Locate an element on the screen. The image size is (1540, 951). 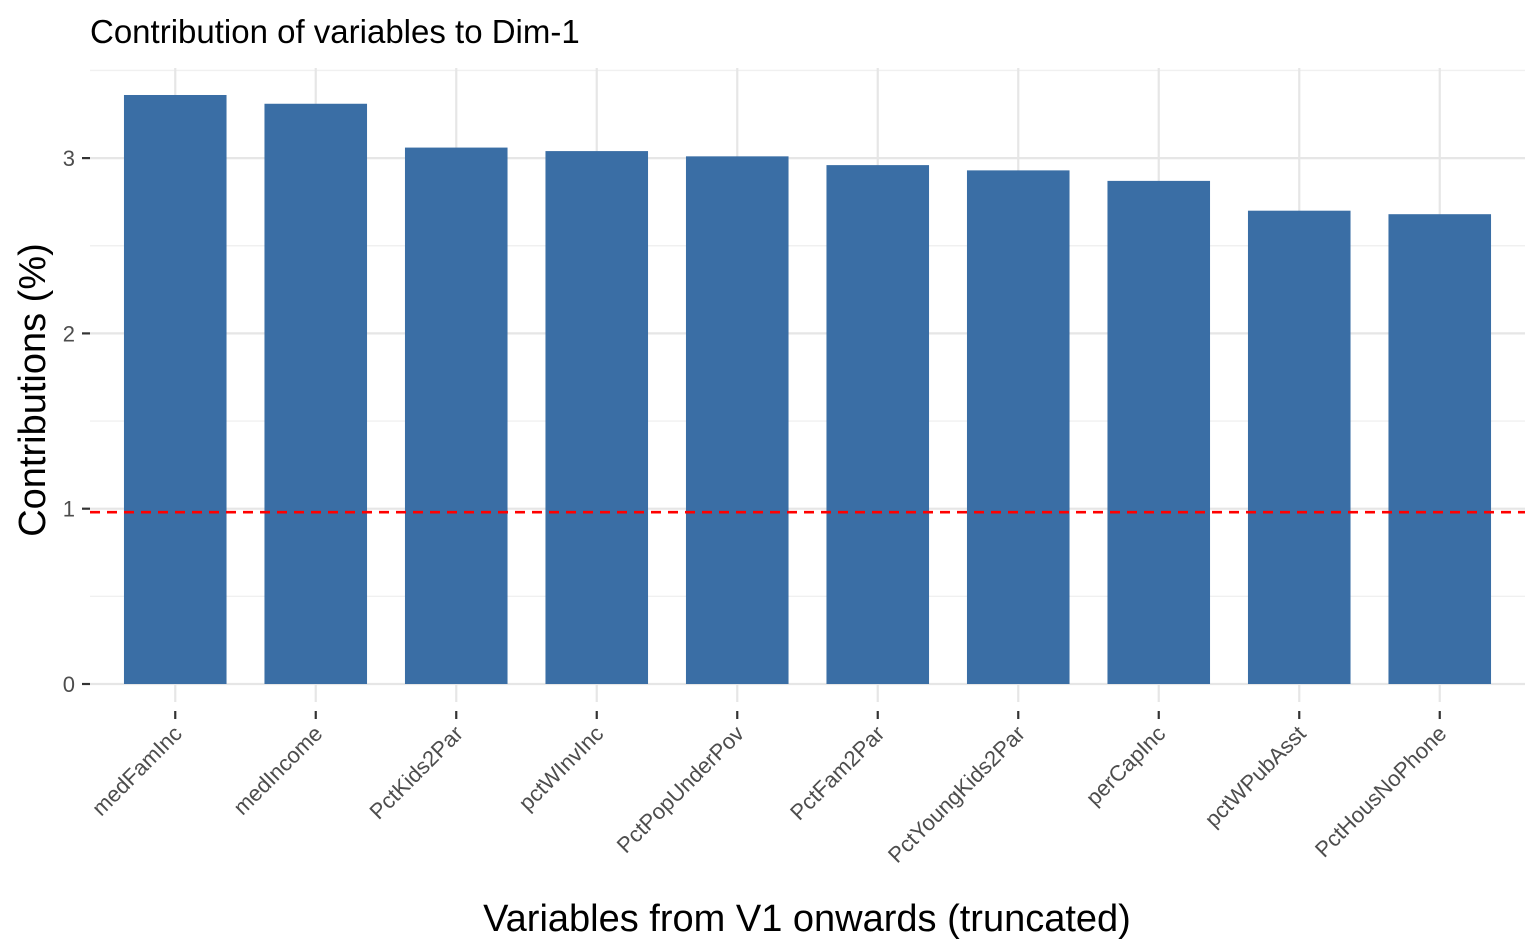
bar-PctYoungKids2Par is located at coordinates (1018, 427).